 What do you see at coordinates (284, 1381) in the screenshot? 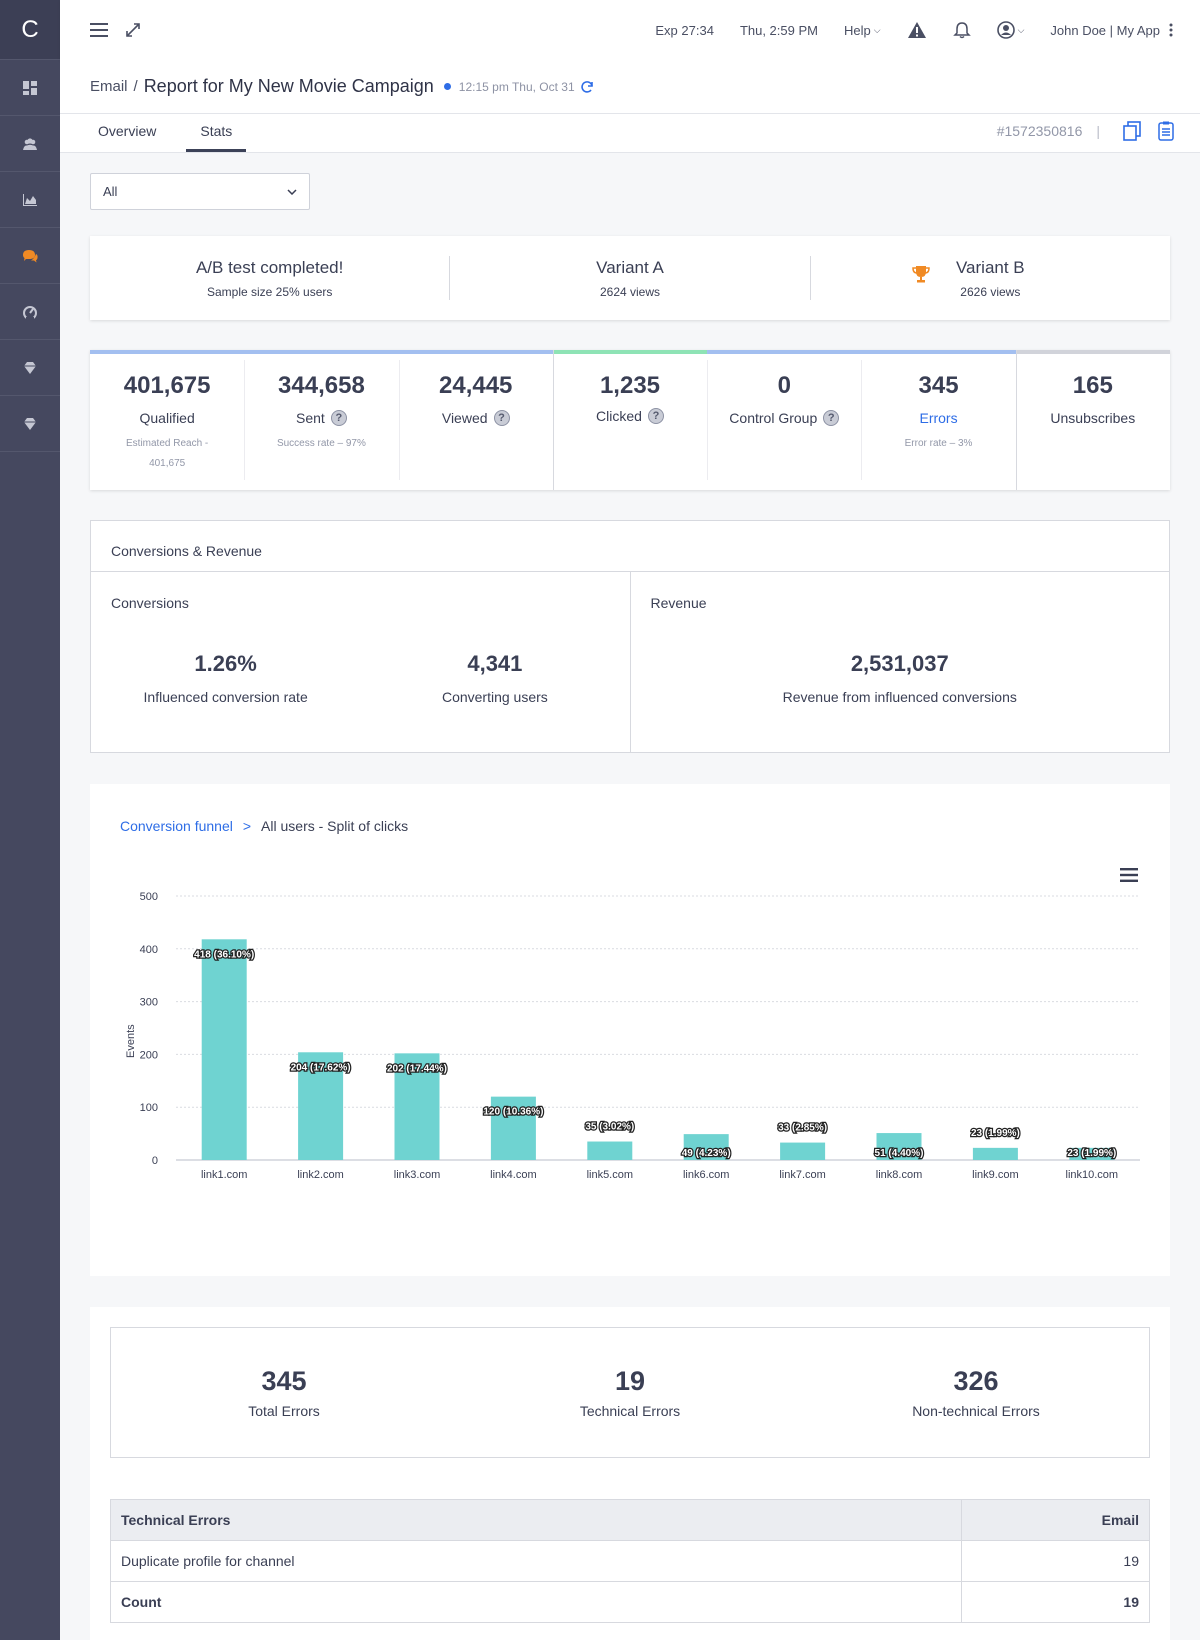
I see `total-errors-value: 345` at bounding box center [284, 1381].